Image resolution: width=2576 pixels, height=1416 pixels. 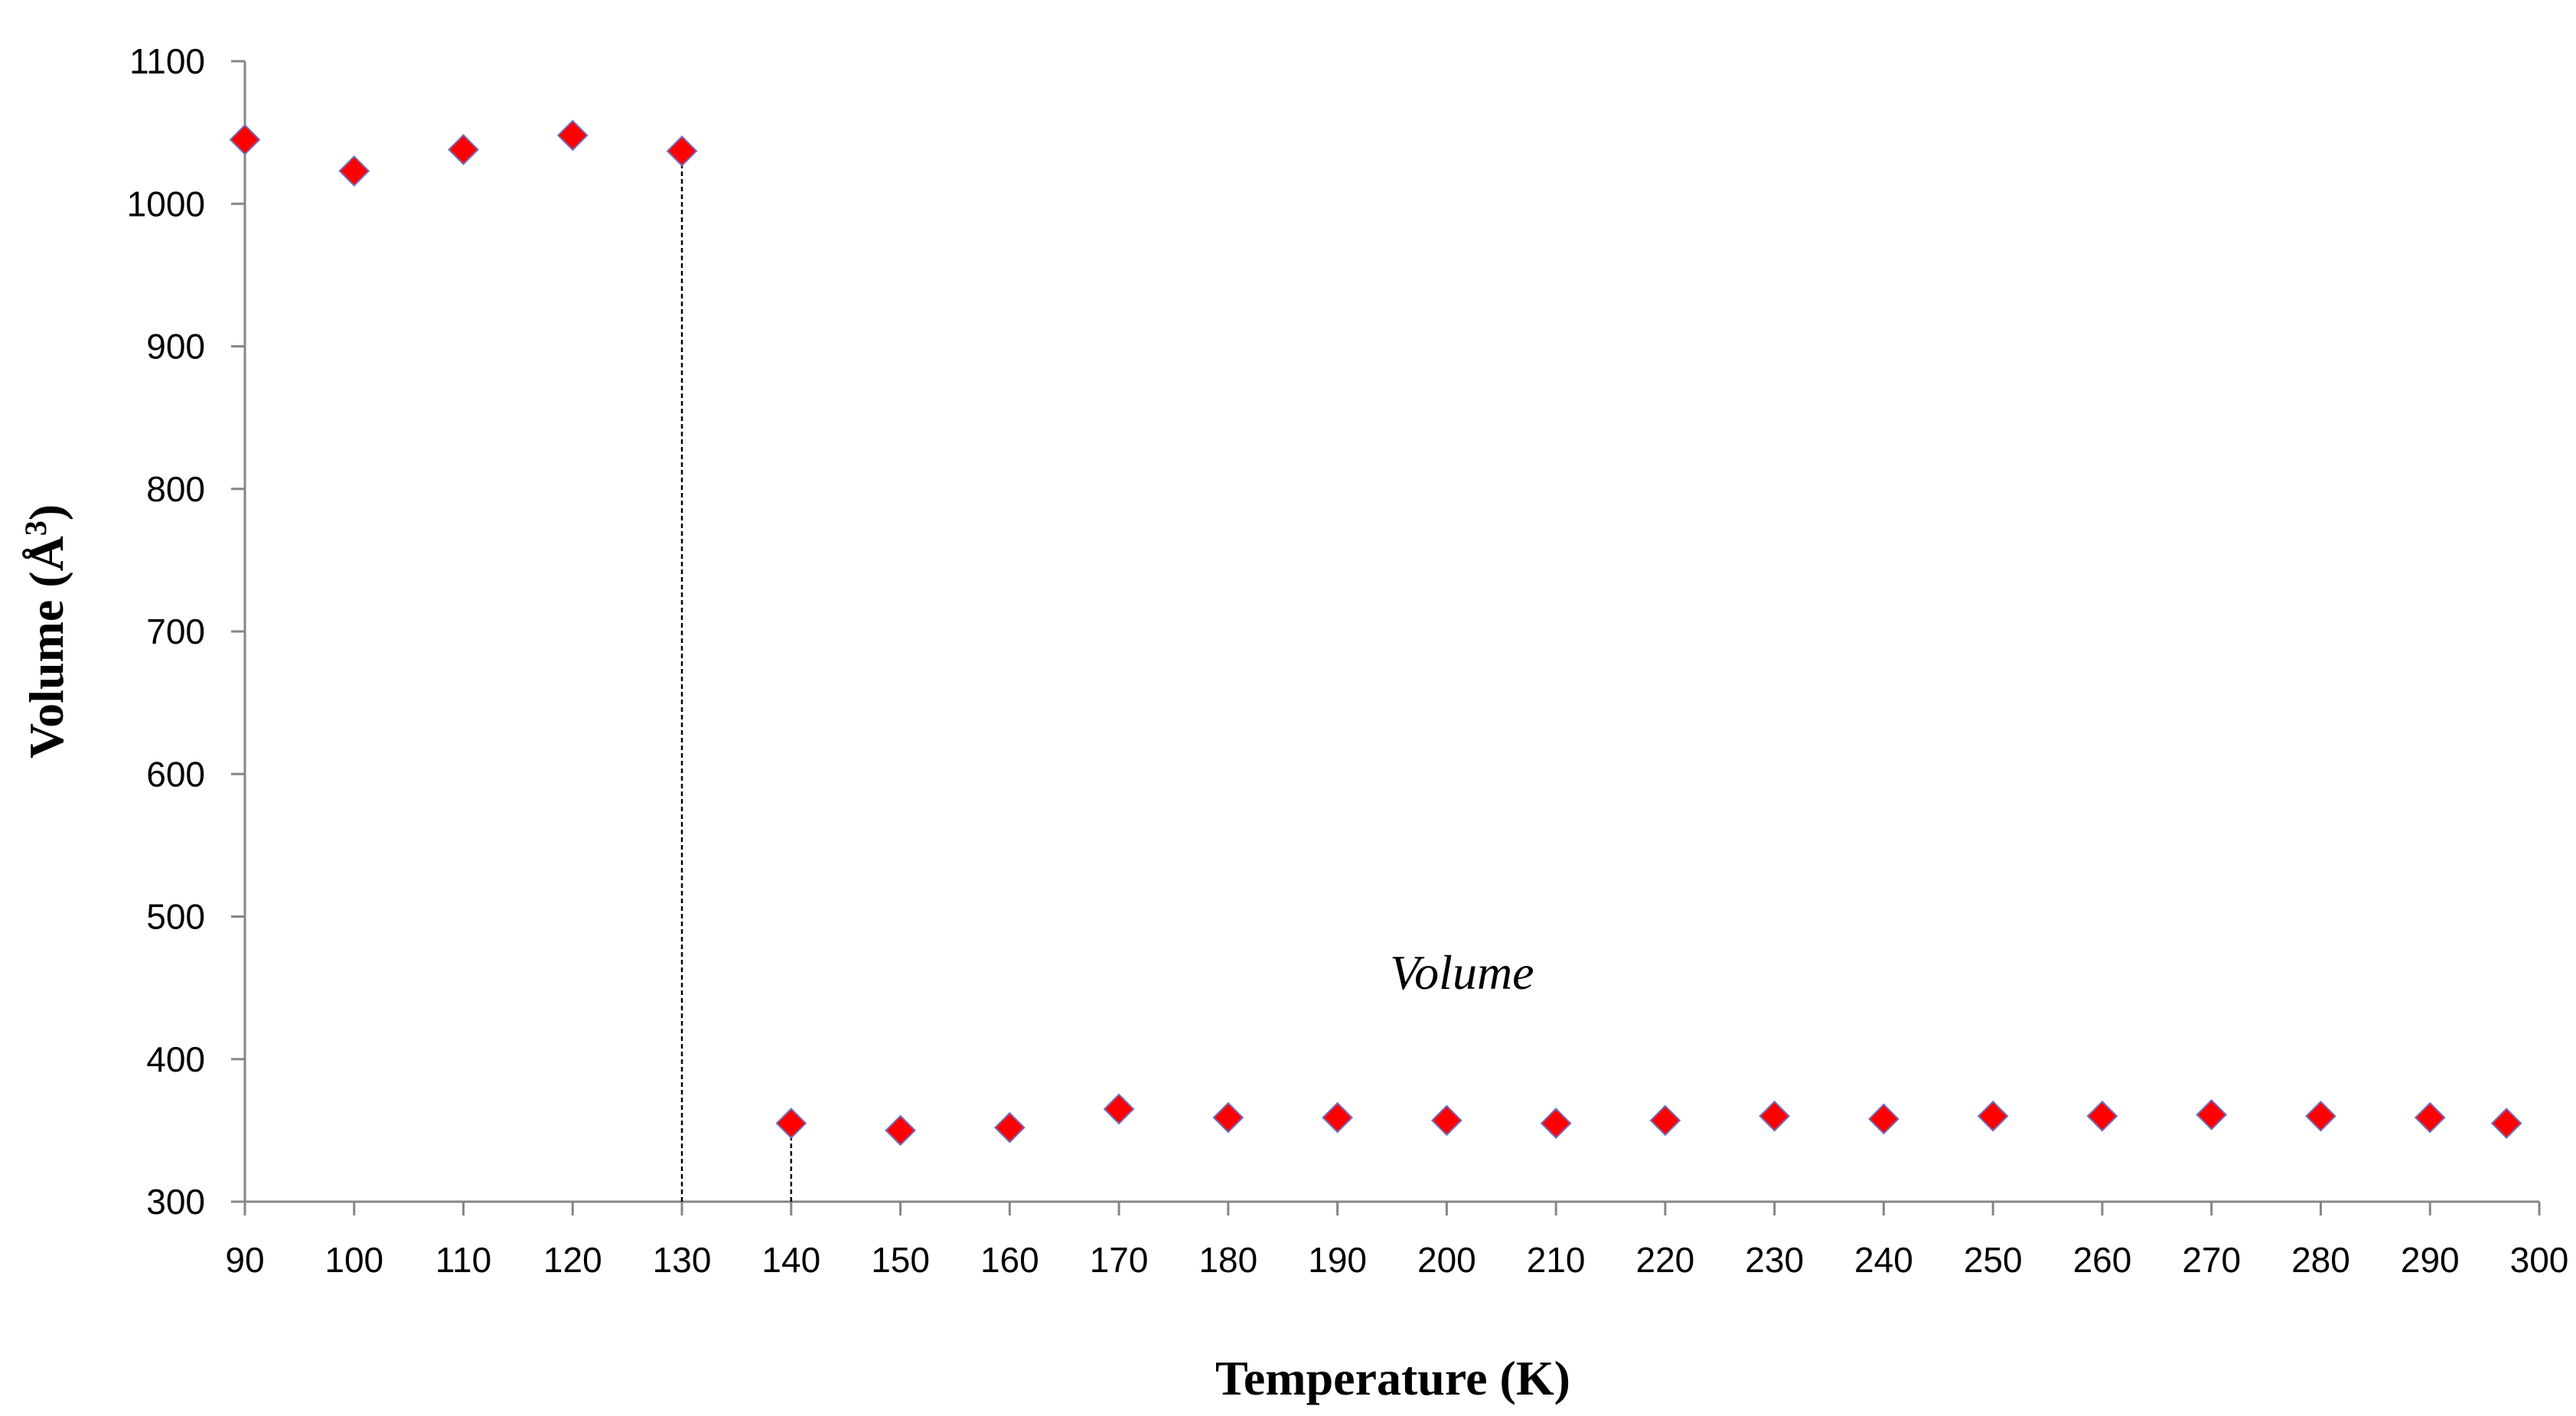 I want to click on y-tick-label: 300, so click(x=175, y=1202).